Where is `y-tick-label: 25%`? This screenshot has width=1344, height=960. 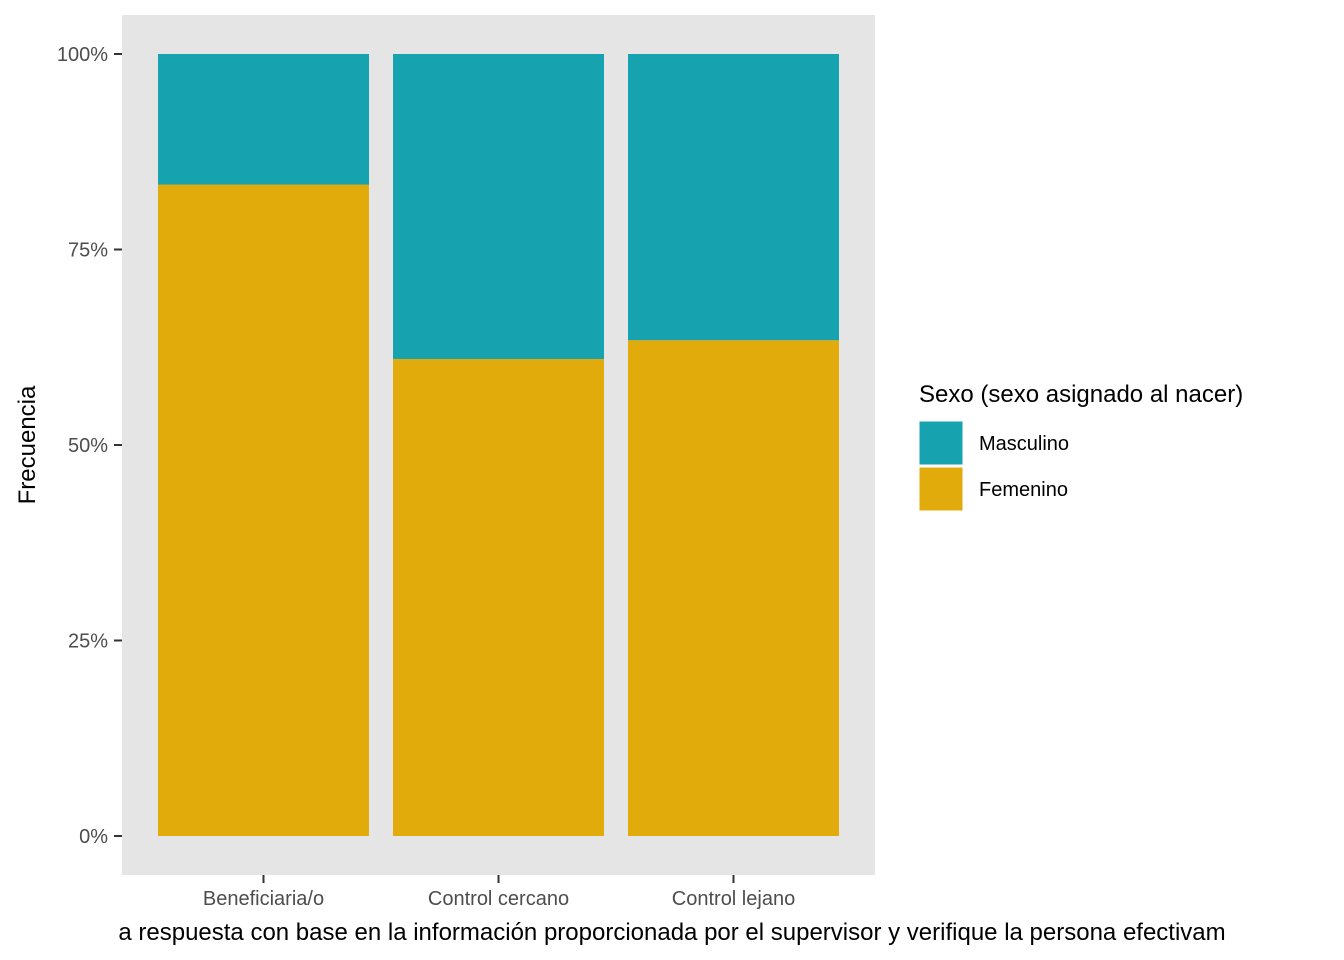 y-tick-label: 25% is located at coordinates (88, 642).